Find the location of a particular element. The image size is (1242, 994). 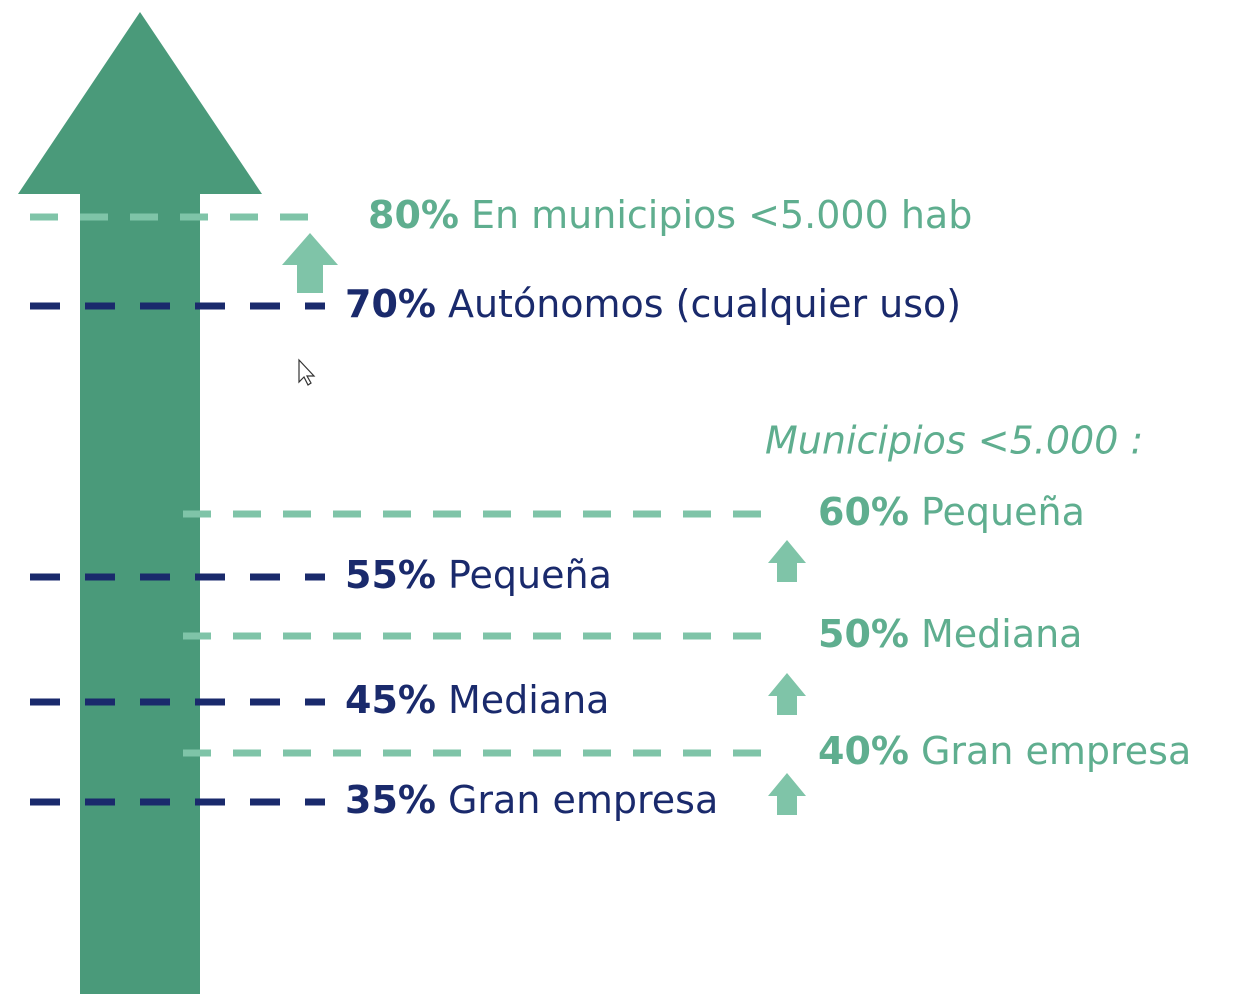

entry: 50% Mediana is located at coordinates (950, 634).